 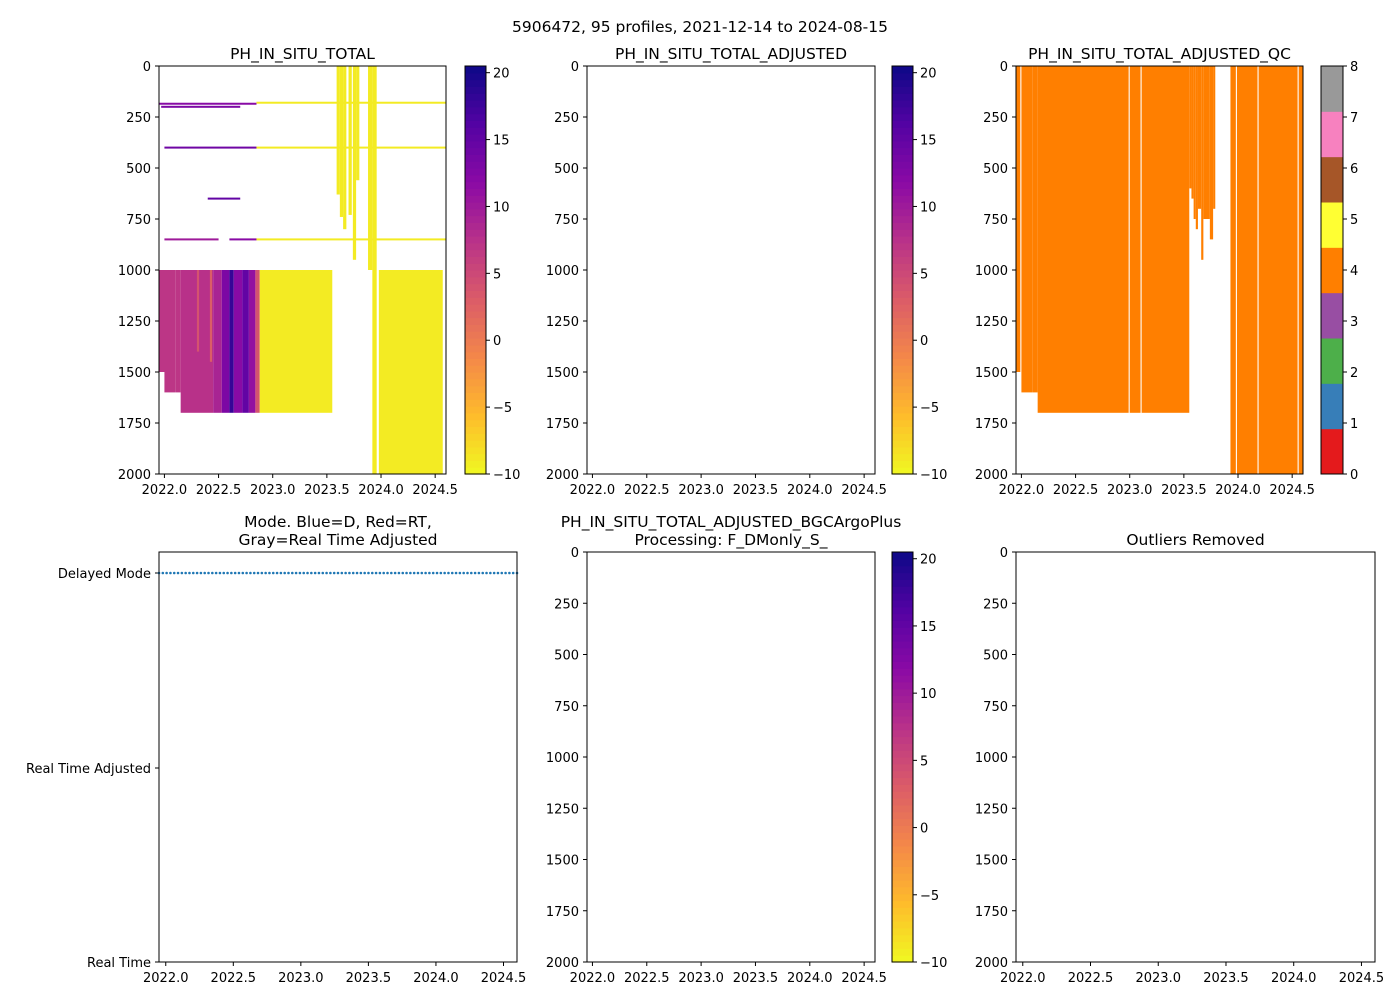 I want to click on panel-title: Processing: F_DMonly_S_, so click(x=730, y=540).